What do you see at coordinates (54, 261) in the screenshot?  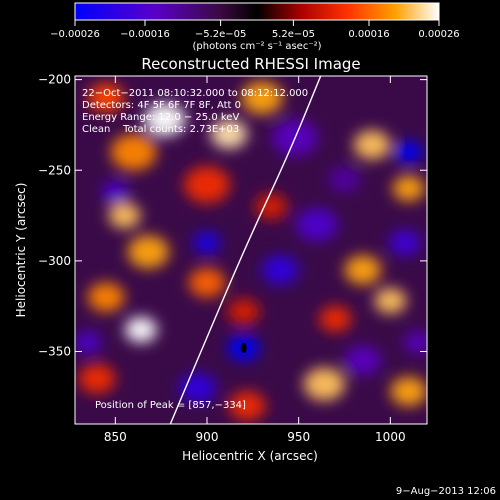 I see `y-tick-label: −300` at bounding box center [54, 261].